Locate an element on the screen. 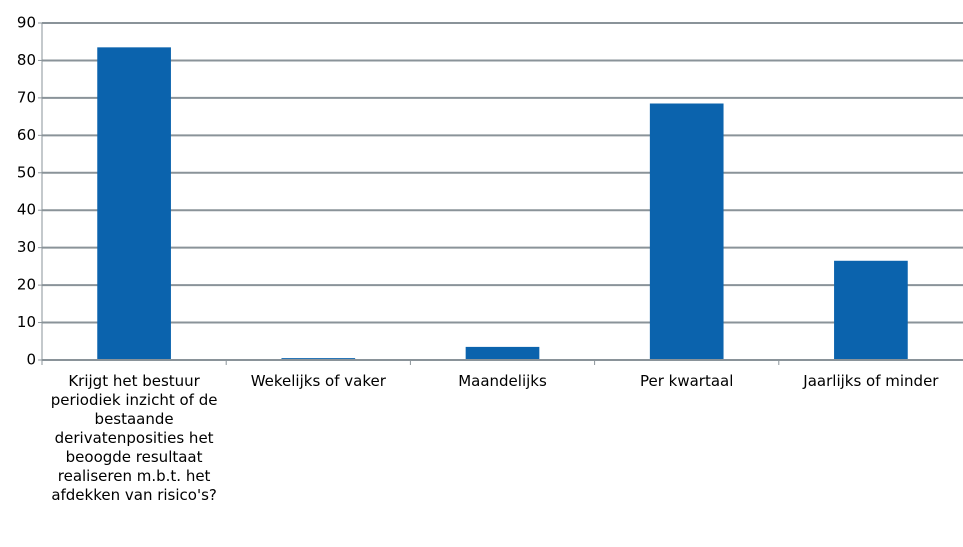 This screenshot has width=963, height=547. x-tick-label: Maandelijks is located at coordinates (502, 381).